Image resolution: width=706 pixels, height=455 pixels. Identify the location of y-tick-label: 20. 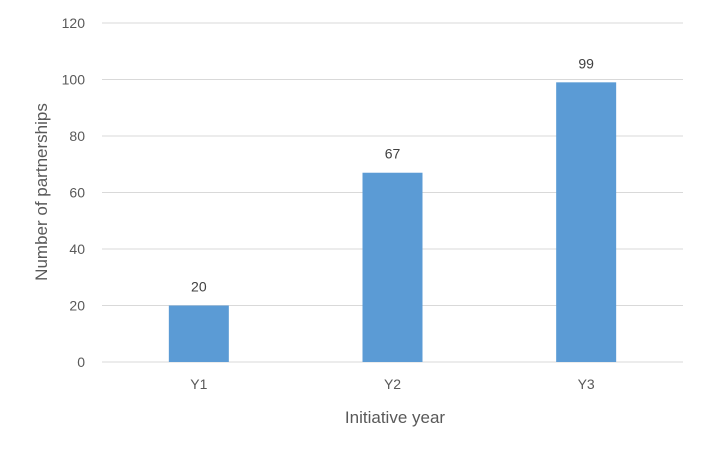
(77, 306).